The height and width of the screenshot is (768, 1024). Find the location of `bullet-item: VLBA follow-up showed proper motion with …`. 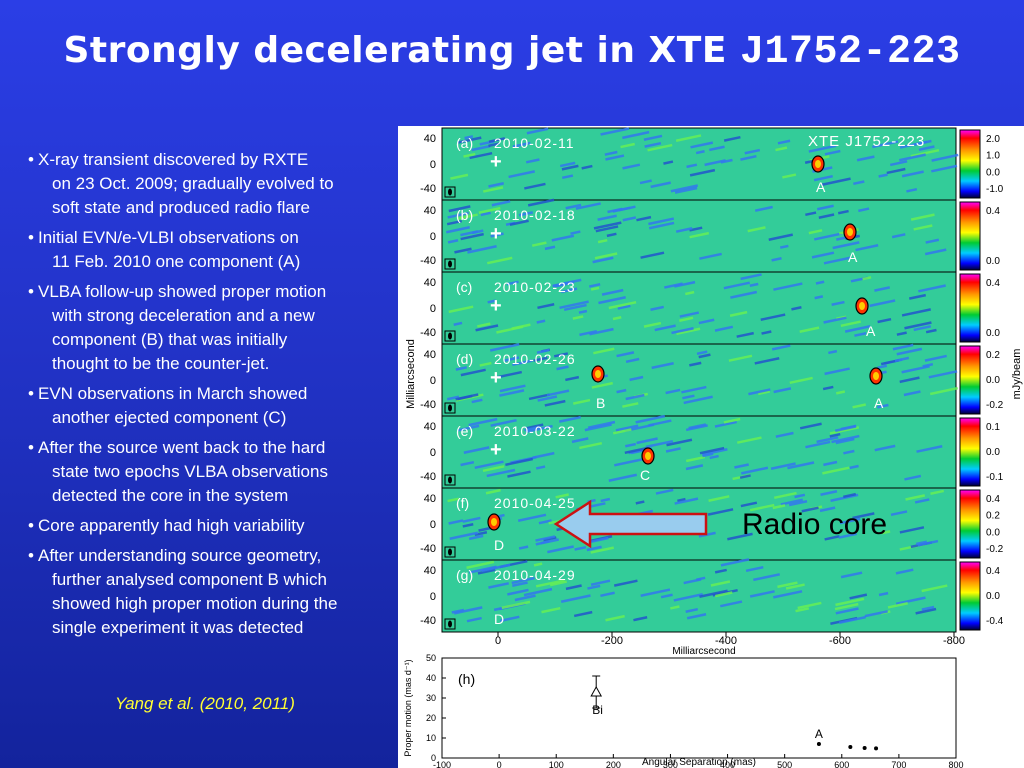

bullet-item: VLBA follow-up showed proper motion with … is located at coordinates (213, 328).